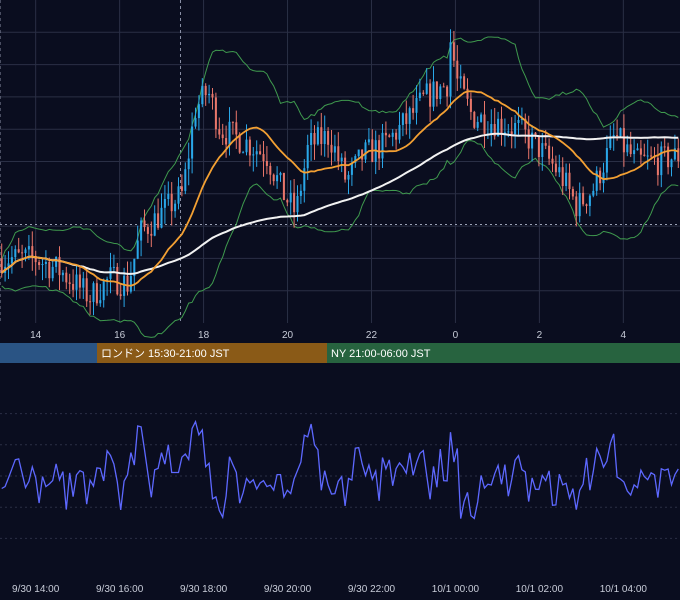  Describe the element at coordinates (288, 335) in the screenshot. I see `price-x-tick-label: 20` at that location.